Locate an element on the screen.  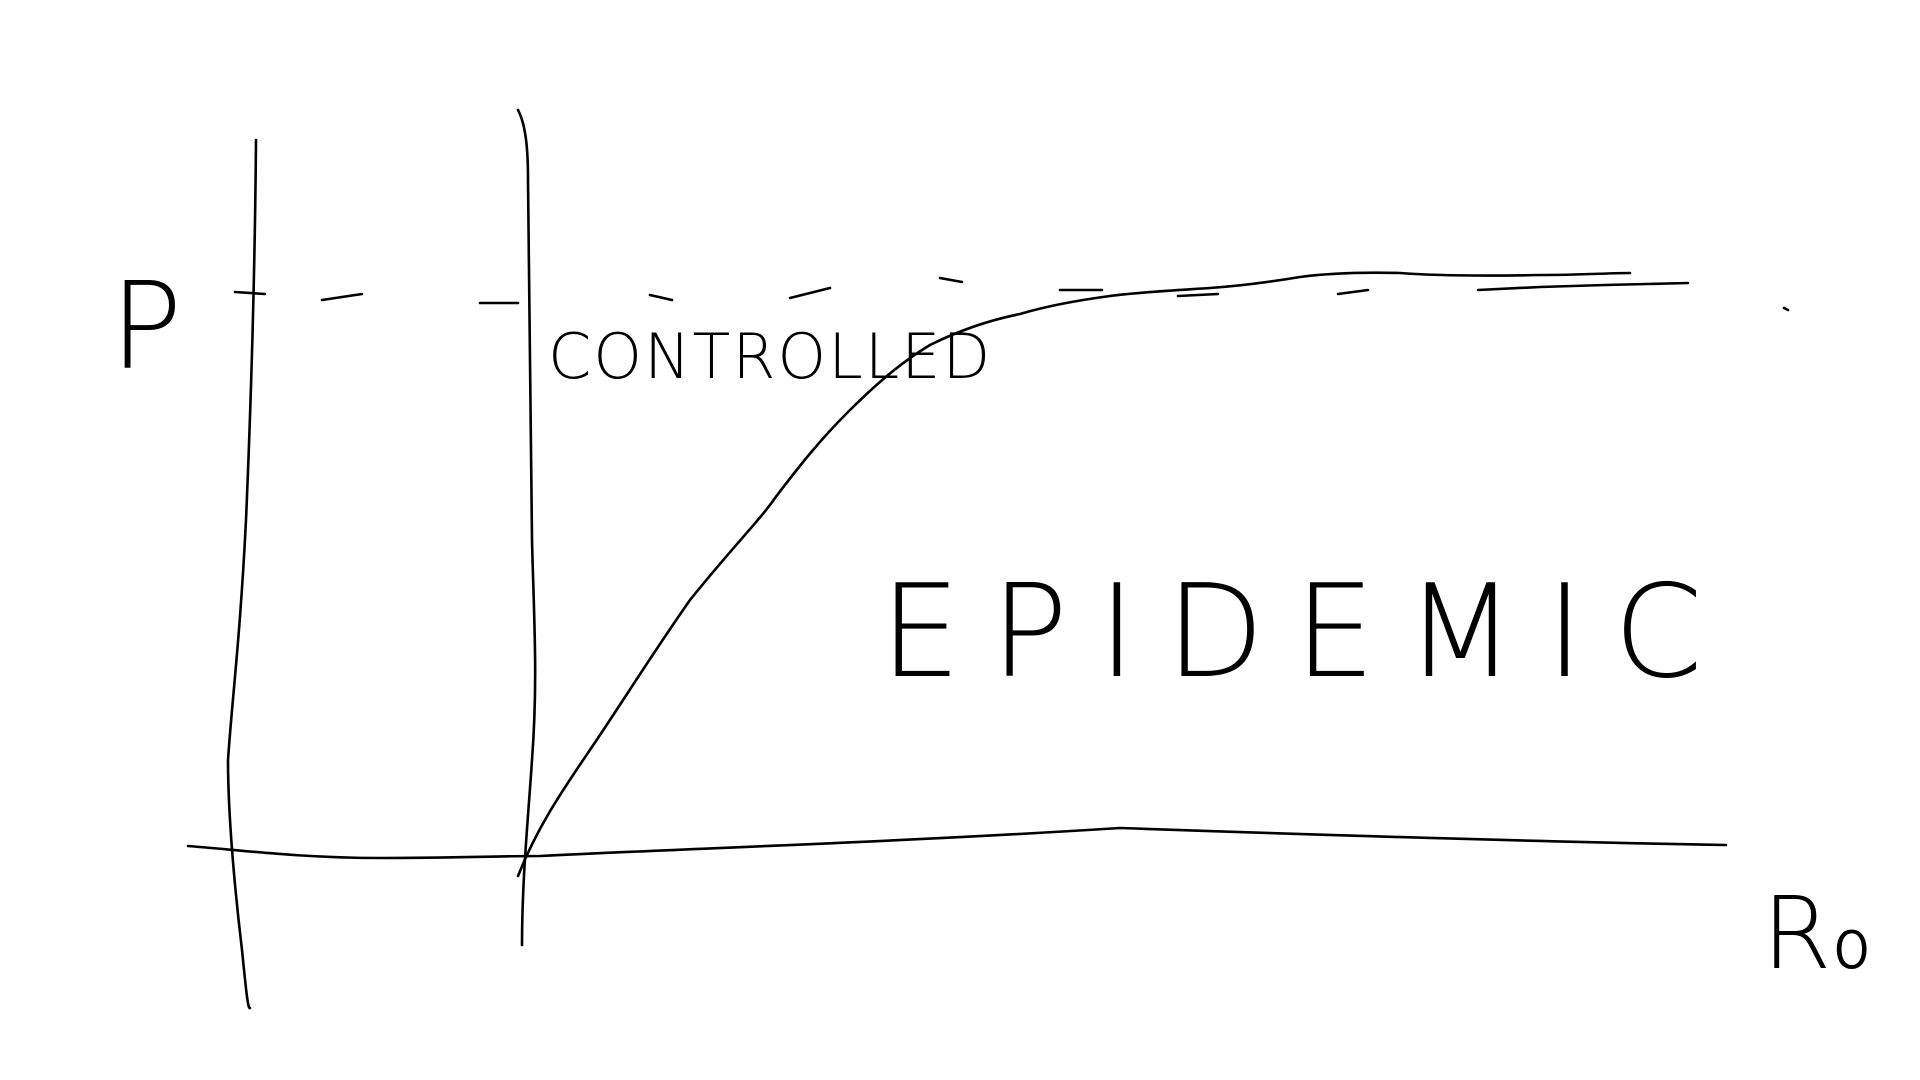
y-axis-label: P is located at coordinates (146, 327).